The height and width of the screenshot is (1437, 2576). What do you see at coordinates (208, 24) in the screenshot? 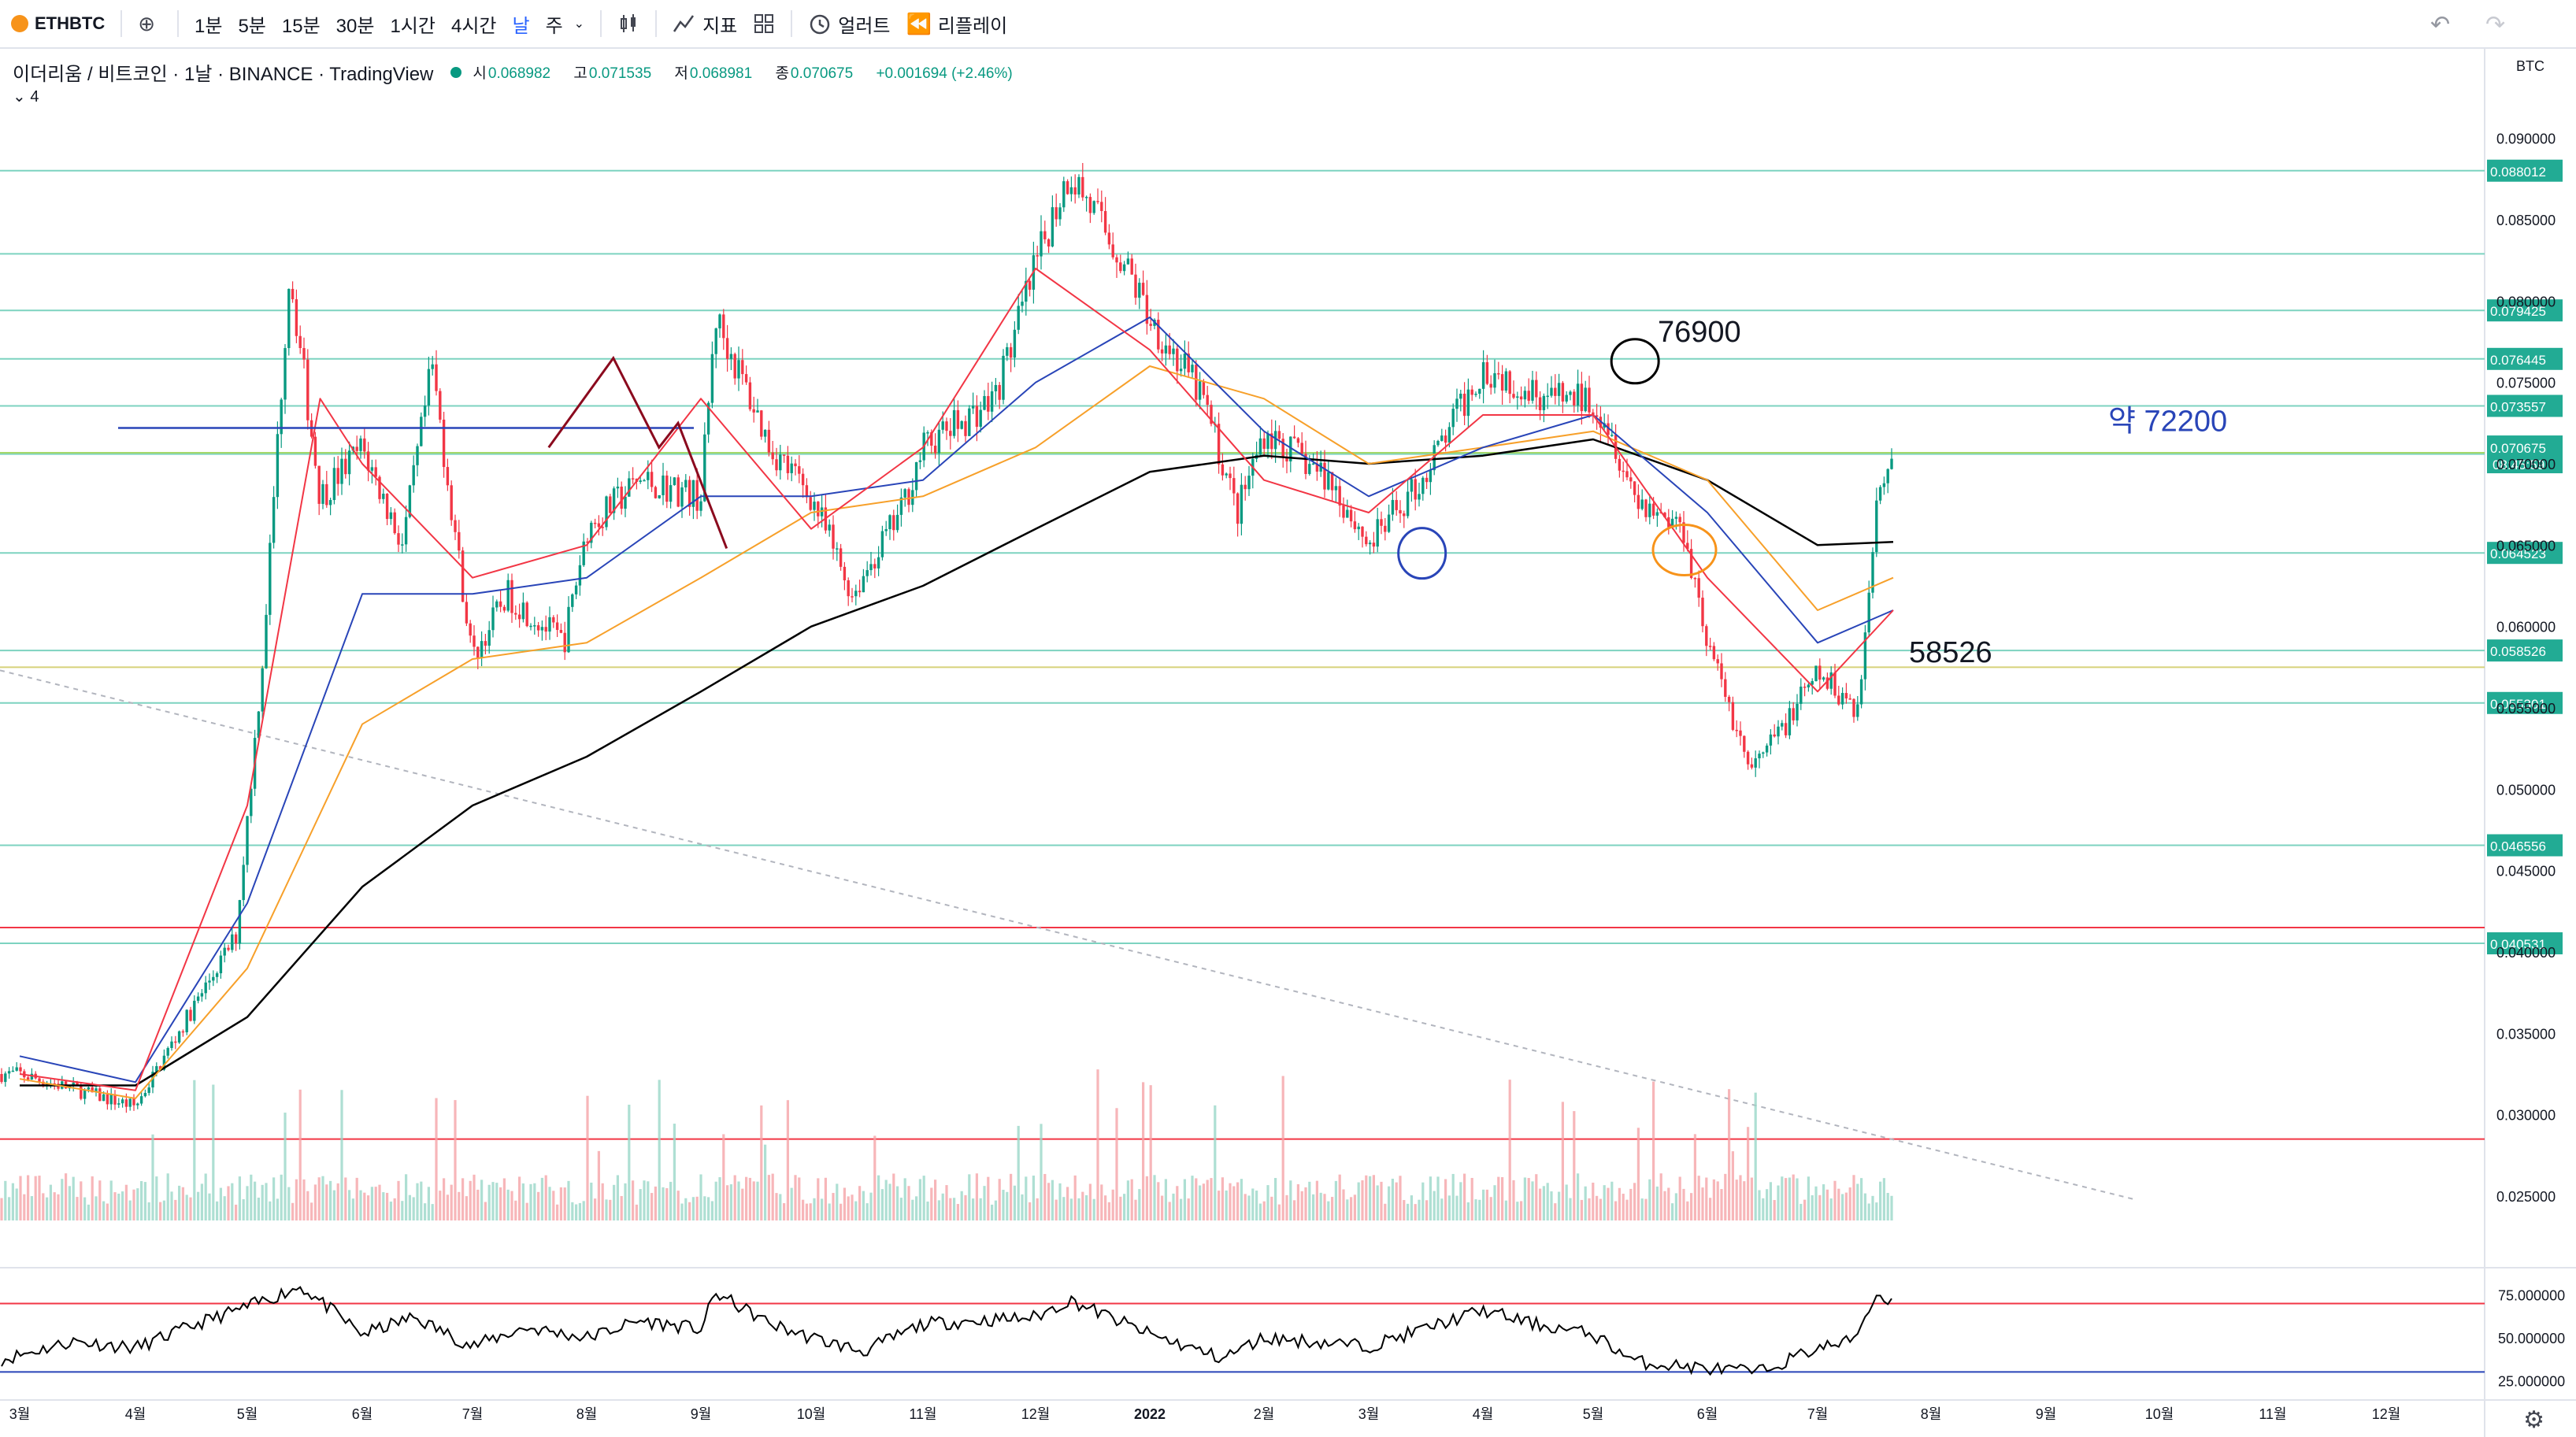
I see `interval-1m: 1분` at bounding box center [208, 24].